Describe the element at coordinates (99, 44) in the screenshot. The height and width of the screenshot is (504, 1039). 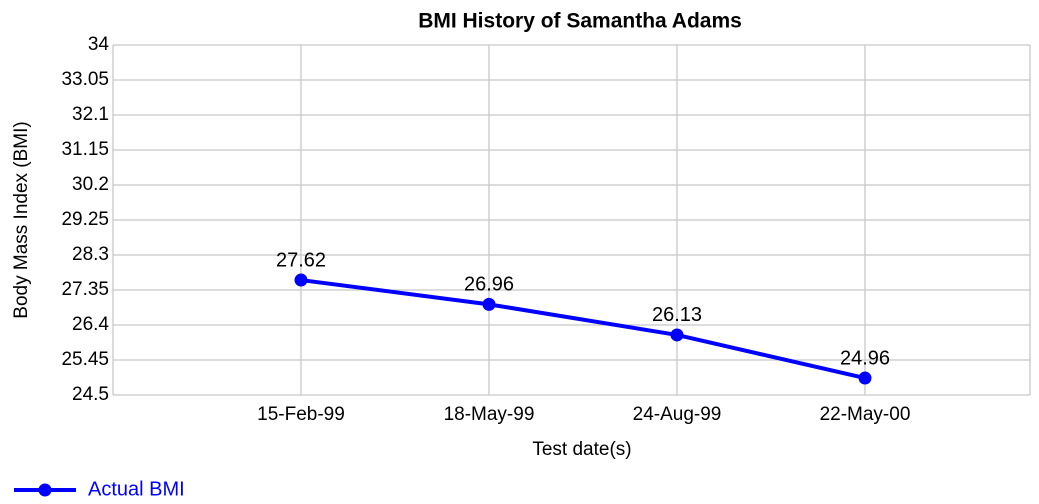
I see `y-tick-label: 34` at that location.